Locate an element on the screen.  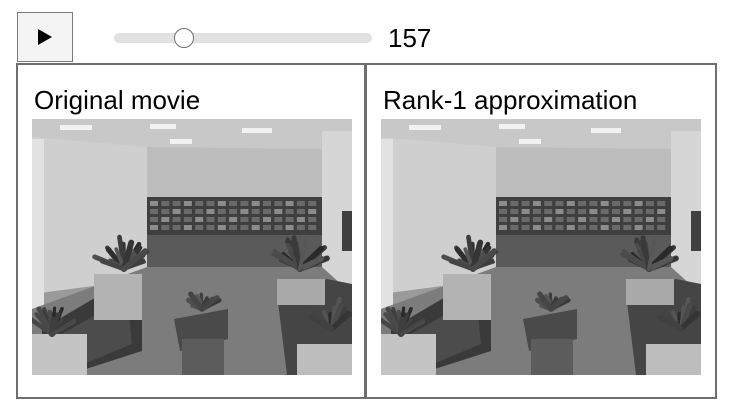
slider-track is located at coordinates (243, 38).